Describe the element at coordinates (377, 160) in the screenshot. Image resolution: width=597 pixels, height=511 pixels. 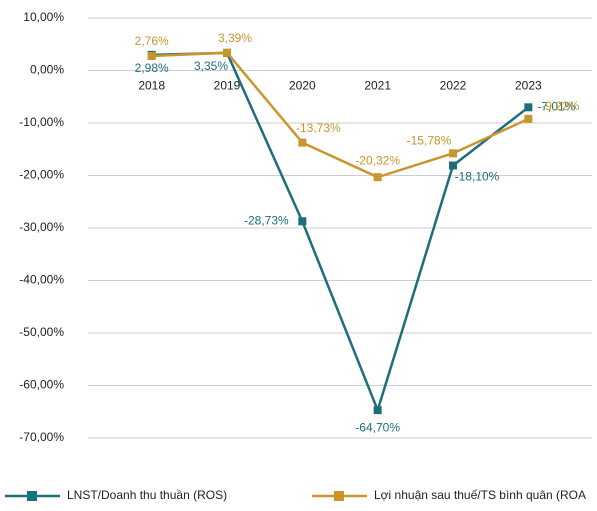
I see `data-label: -20,32%` at that location.